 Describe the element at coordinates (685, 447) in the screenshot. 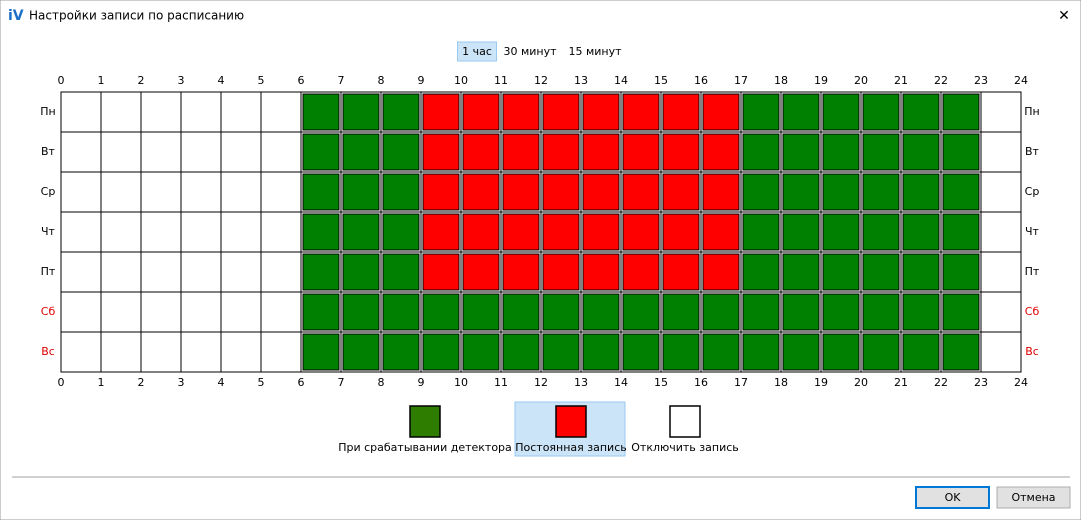

I see `legend-label: Отключить запись` at that location.